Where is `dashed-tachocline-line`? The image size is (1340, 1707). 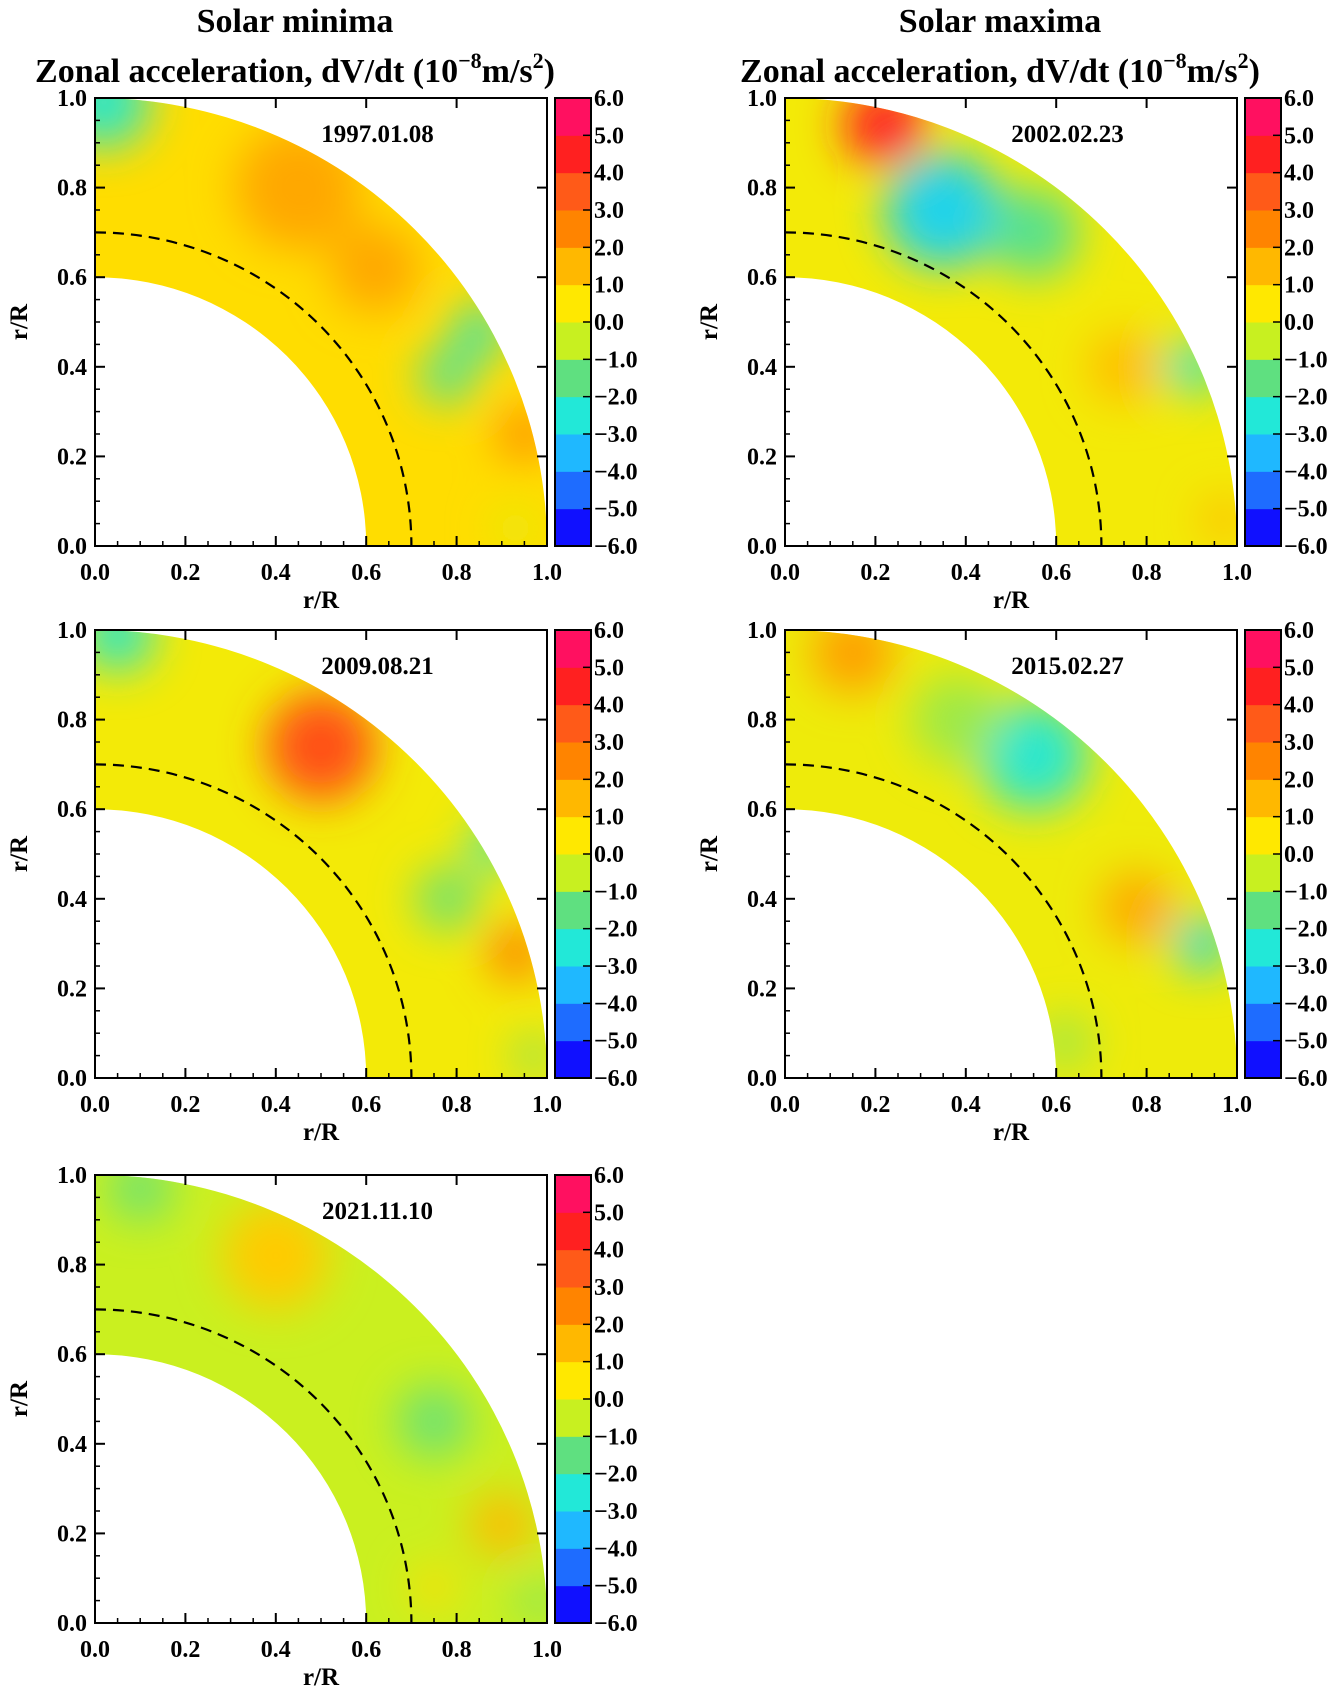
dashed-tachocline-line is located at coordinates (253, 1466).